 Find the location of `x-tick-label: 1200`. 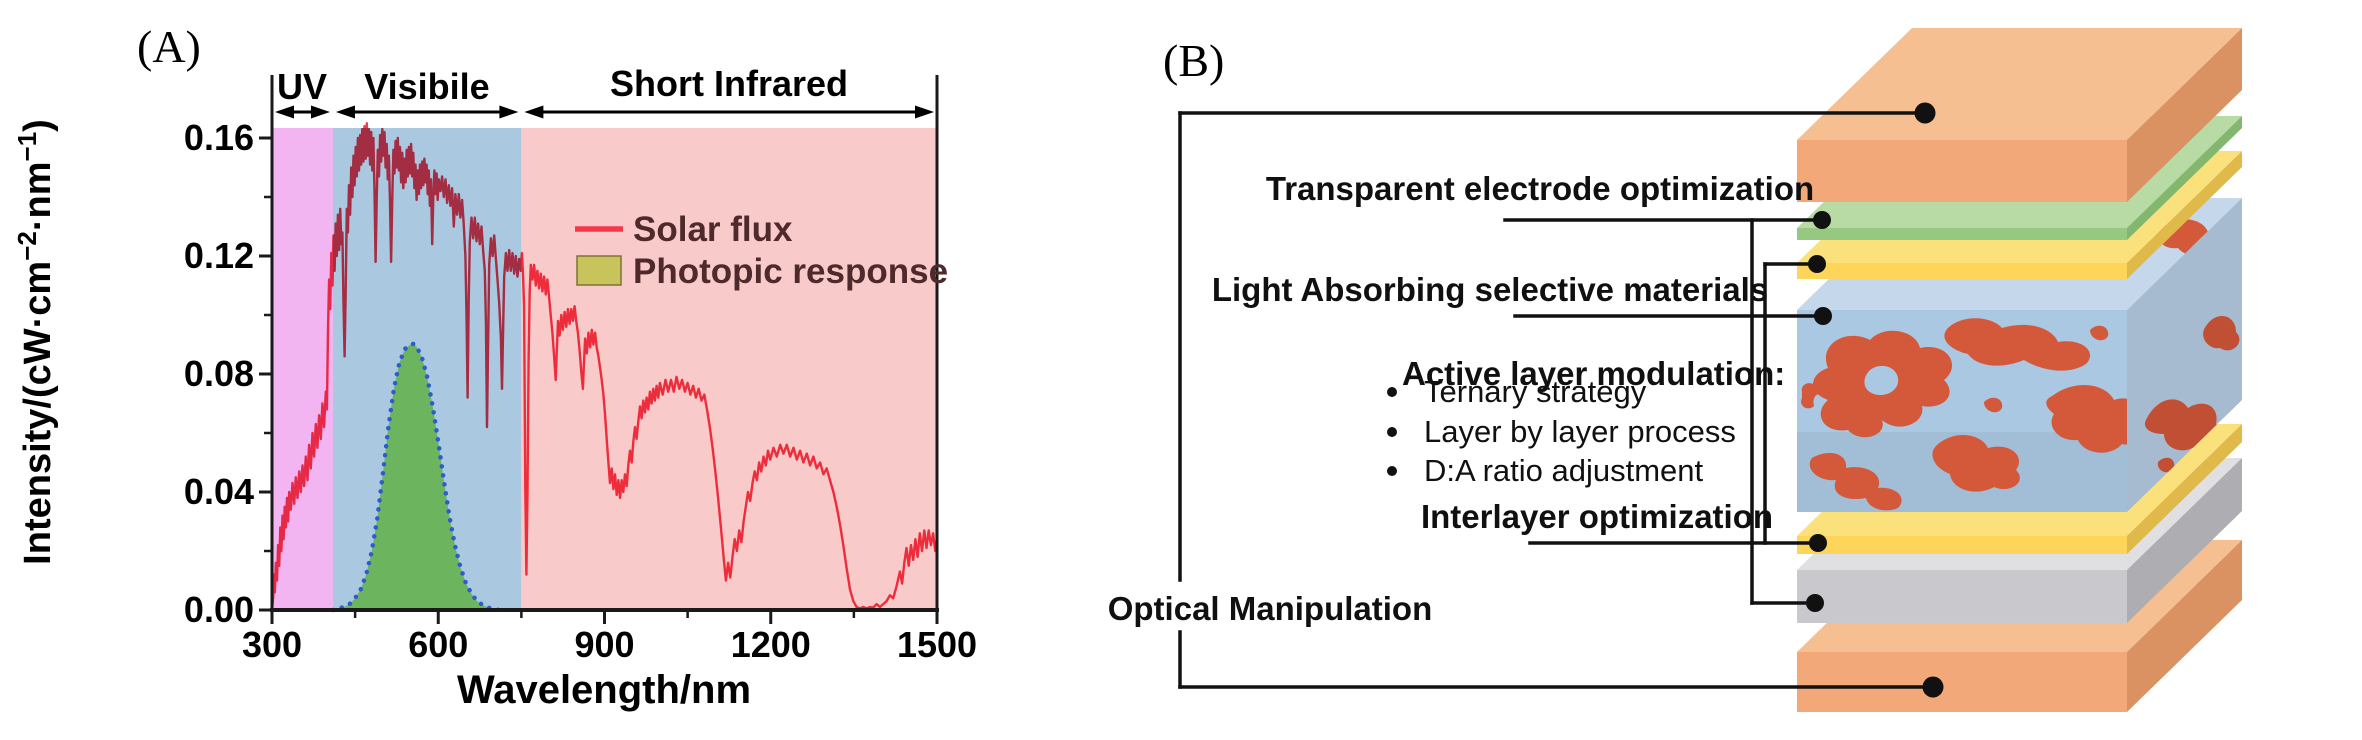

x-tick-label: 1200 is located at coordinates (771, 644).